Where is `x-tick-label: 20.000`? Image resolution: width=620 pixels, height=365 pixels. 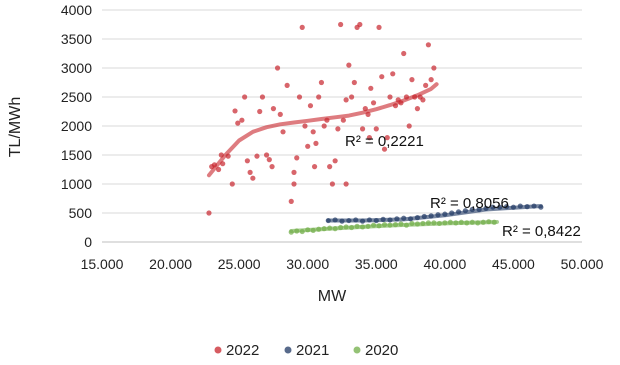 x-tick-label: 20.000 is located at coordinates (170, 264).